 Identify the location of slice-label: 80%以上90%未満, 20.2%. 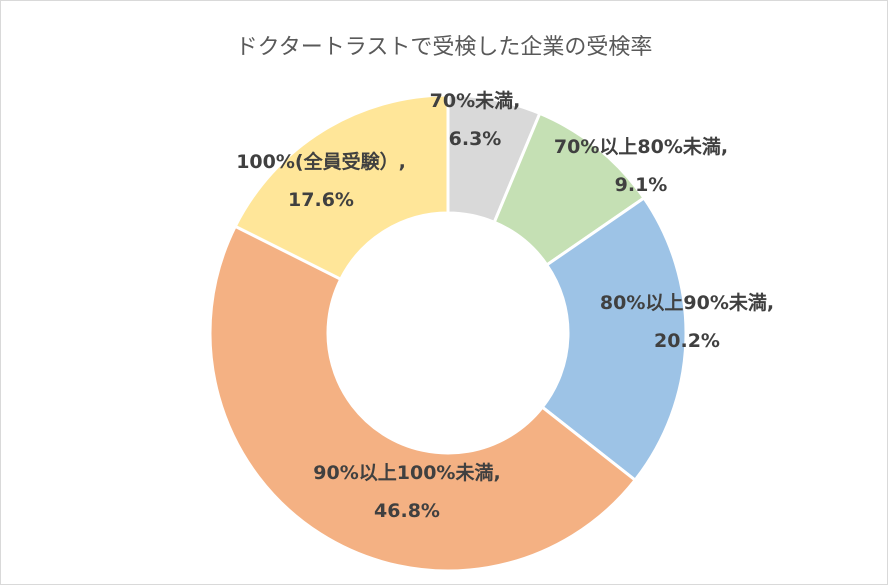
(687, 321).